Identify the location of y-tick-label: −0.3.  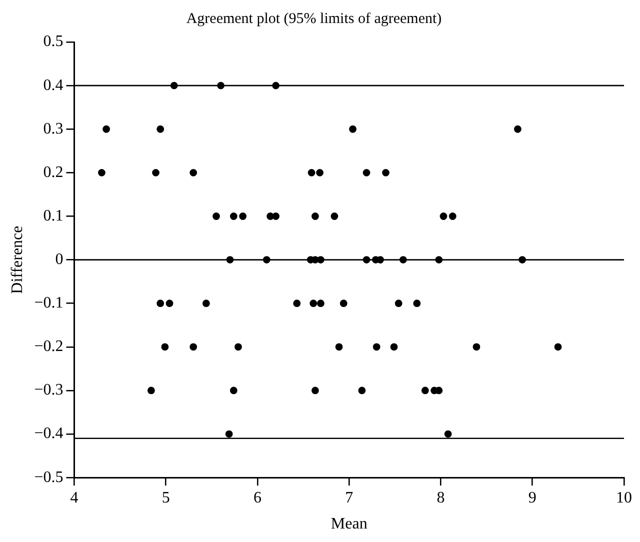
(49, 390).